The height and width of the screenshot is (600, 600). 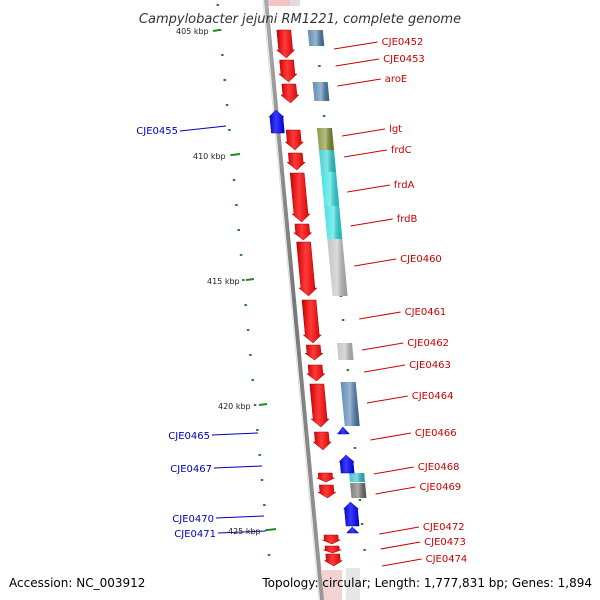 I want to click on forward-gene-label: CJE0469, so click(x=440, y=487).